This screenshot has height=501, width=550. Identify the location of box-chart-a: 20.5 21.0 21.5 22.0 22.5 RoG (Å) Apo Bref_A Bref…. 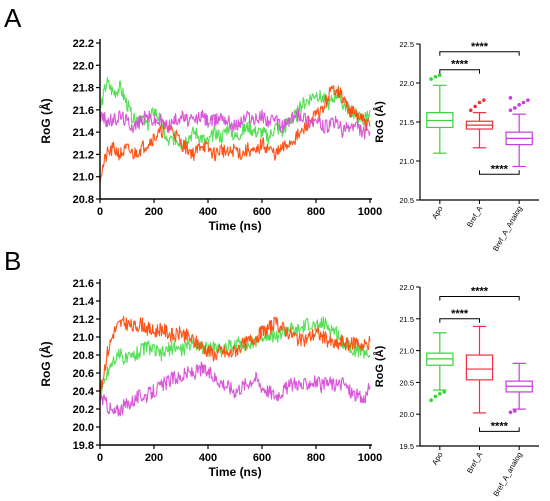
(456, 146).